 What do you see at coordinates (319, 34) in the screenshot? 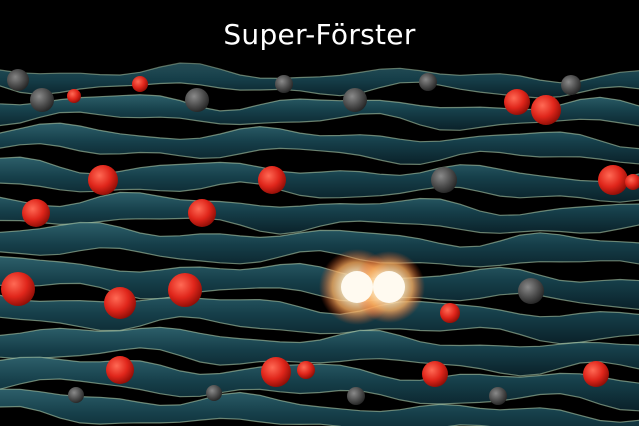
I see `page-title: Super-Förster` at bounding box center [319, 34].